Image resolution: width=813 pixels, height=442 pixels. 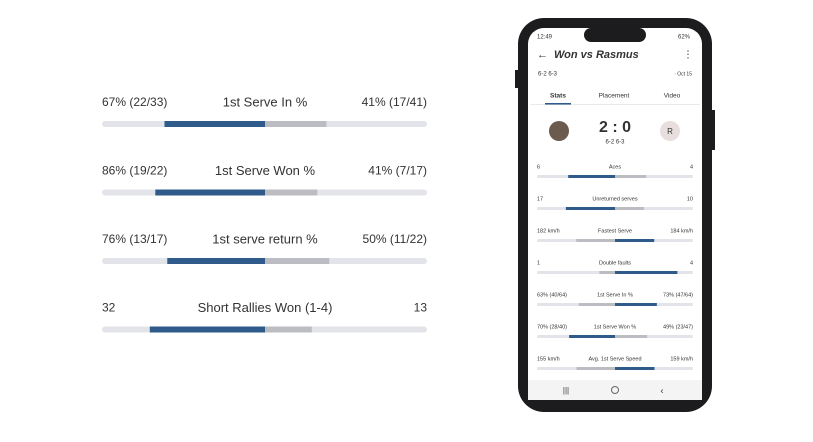 I want to click on match-date: · Oct 15, so click(x=683, y=74).